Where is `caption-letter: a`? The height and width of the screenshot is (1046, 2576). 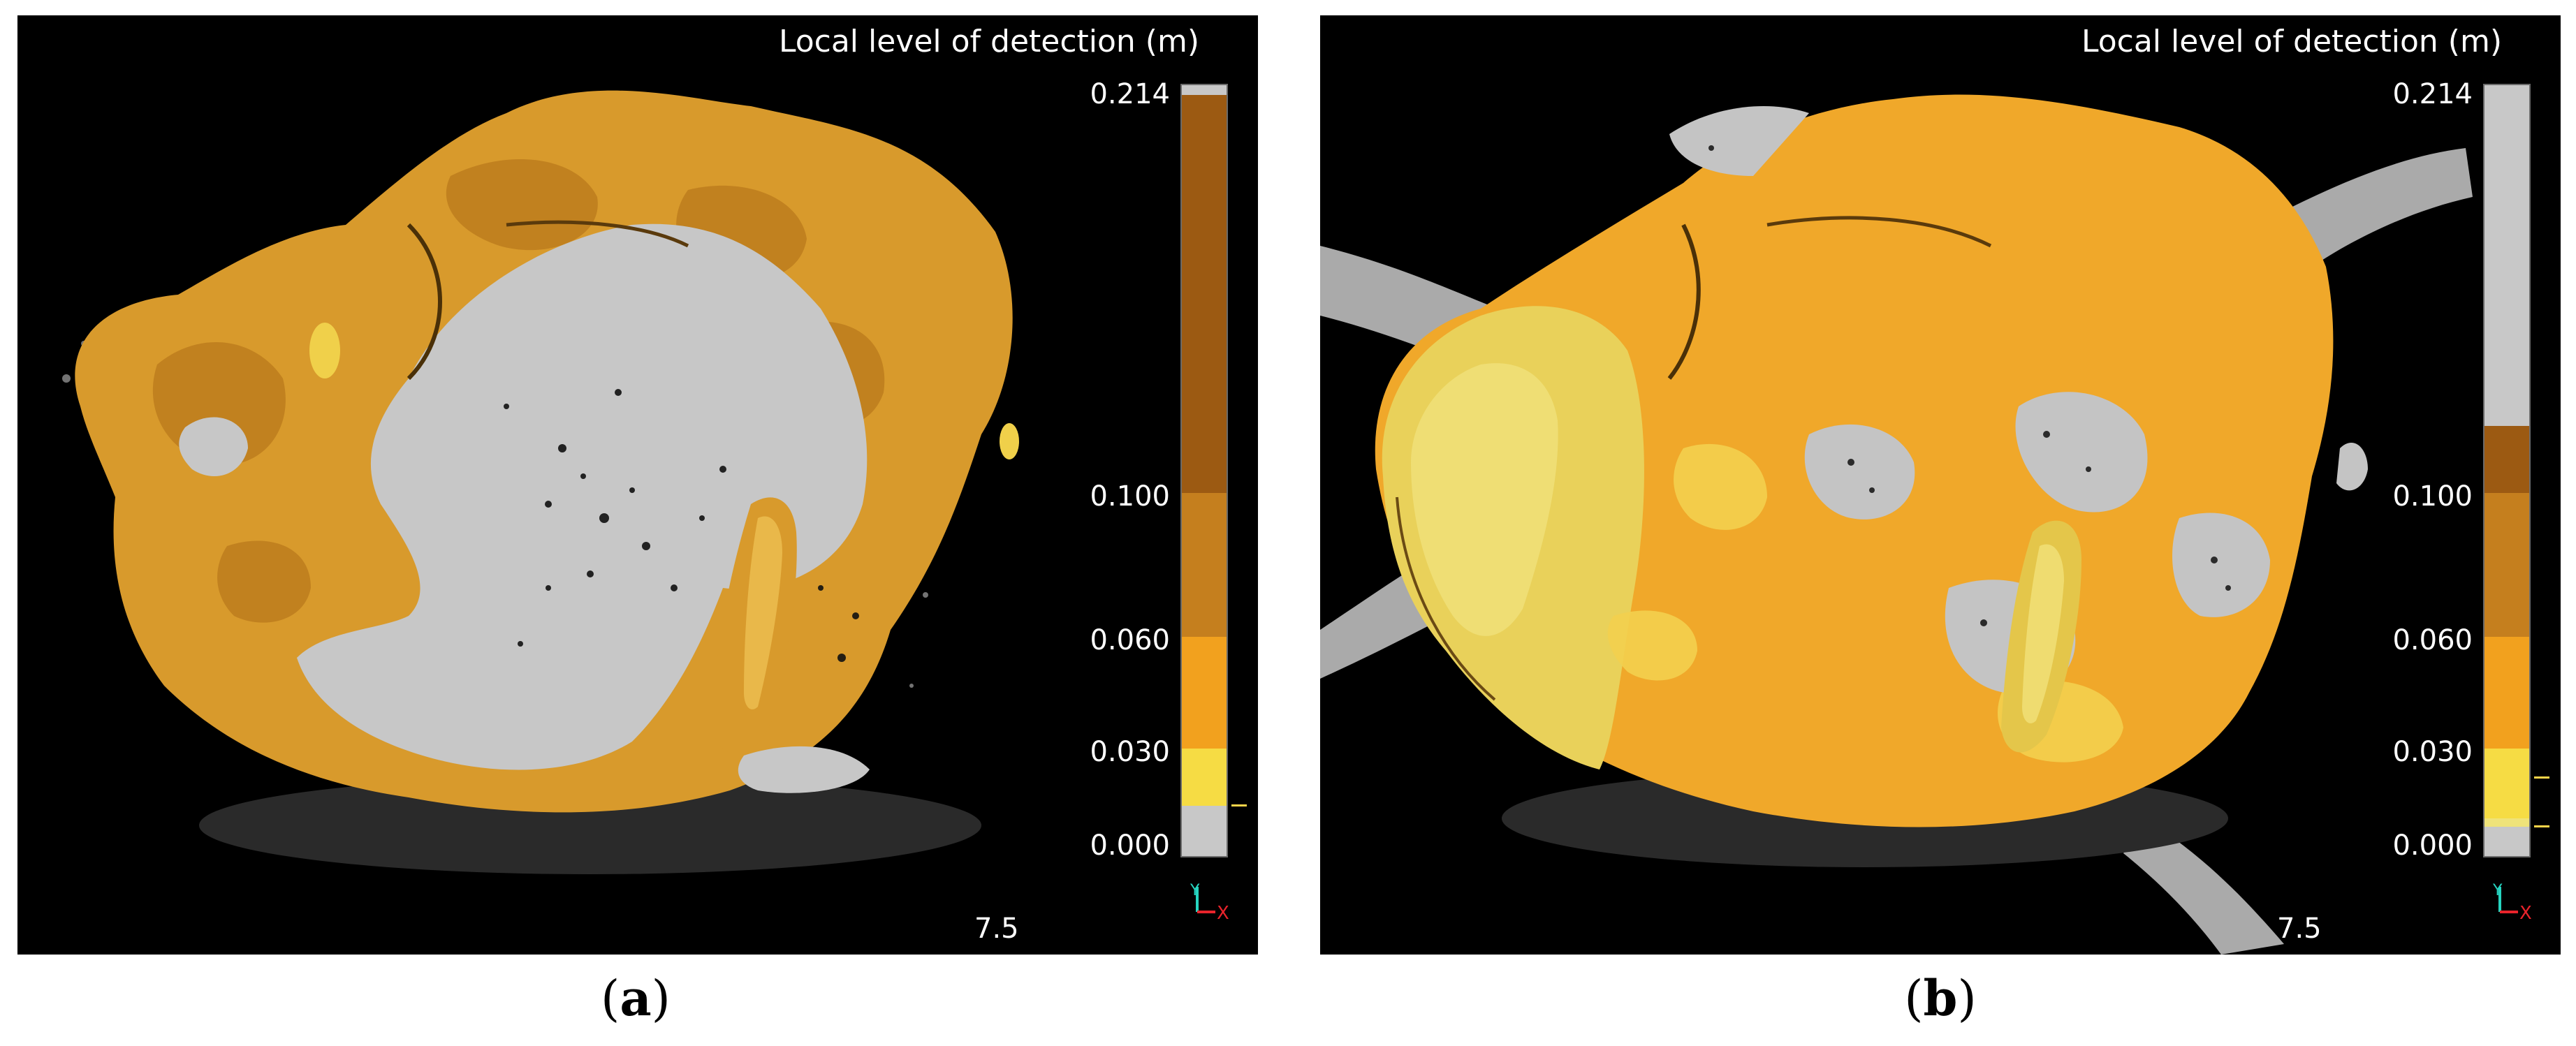 caption-letter: a is located at coordinates (636, 998).